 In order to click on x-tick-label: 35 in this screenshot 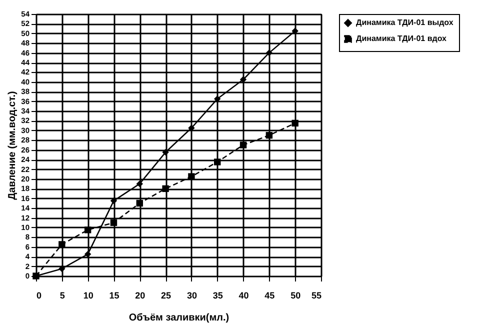, I will do `click(217, 295)`.